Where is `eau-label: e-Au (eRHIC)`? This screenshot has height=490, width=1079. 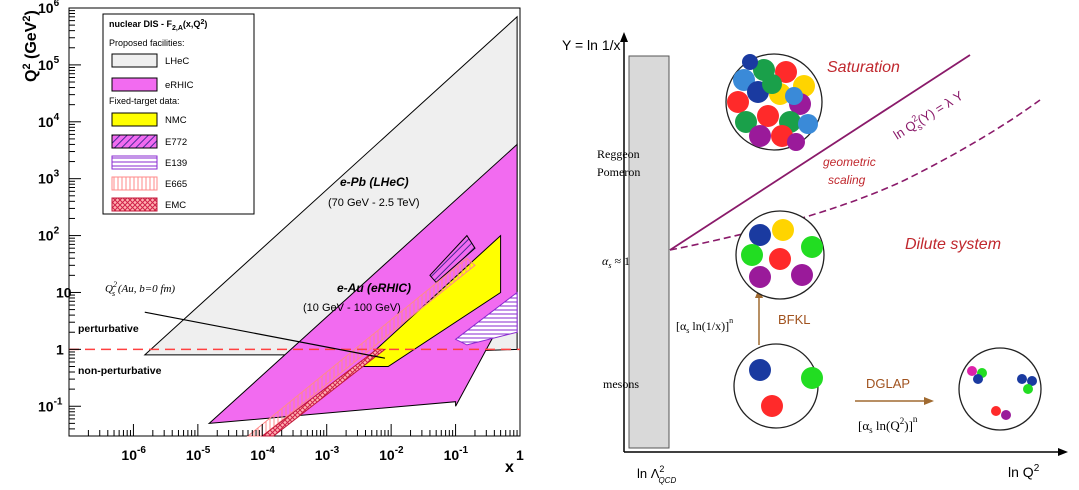 eau-label: e-Au (eRHIC) is located at coordinates (374, 288).